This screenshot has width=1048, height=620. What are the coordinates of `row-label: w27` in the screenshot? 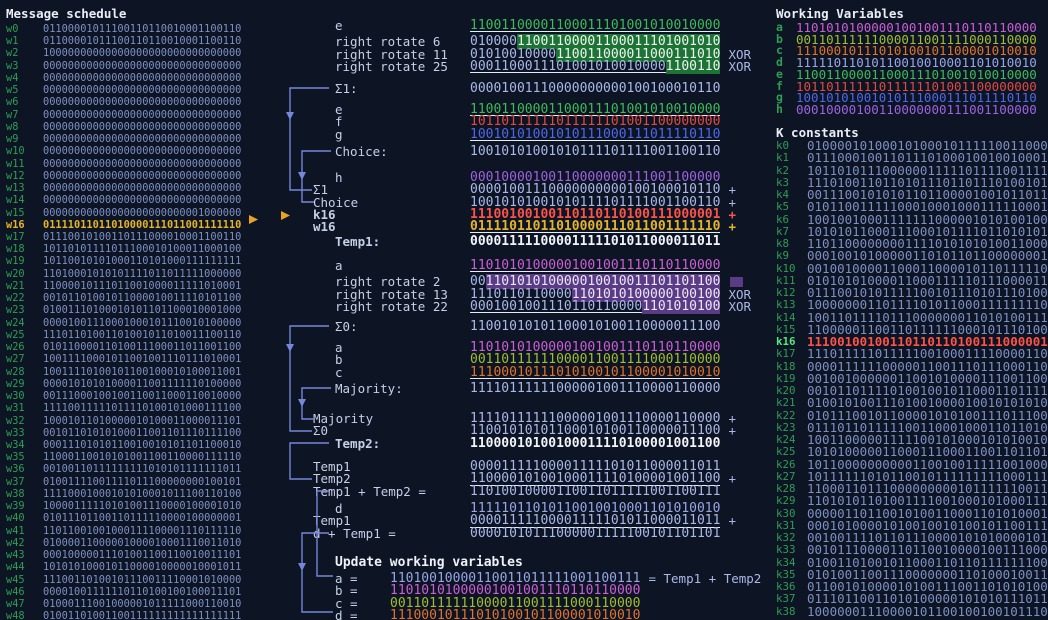 It's located at (15, 359).